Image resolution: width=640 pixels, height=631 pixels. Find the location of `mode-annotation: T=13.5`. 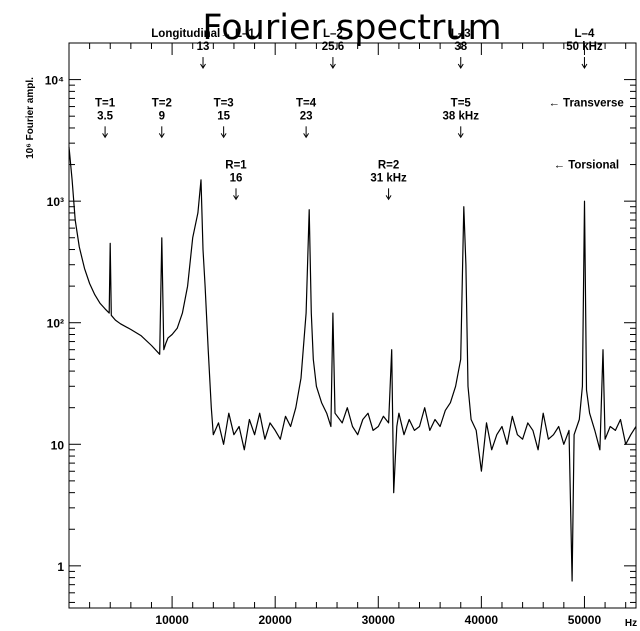

mode-annotation: T=13.5 is located at coordinates (105, 118).